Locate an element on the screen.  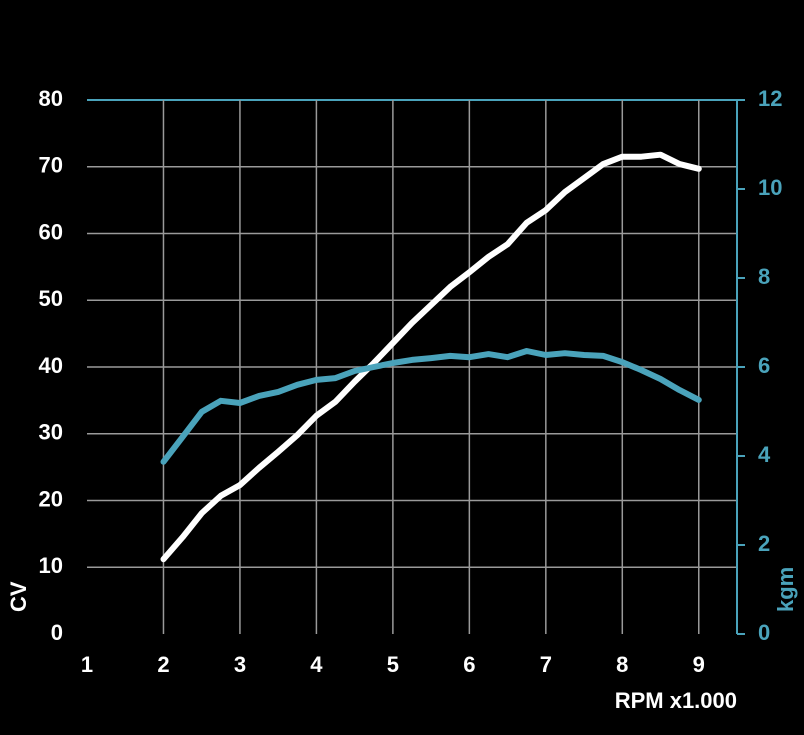
y-tick-label: 30 is located at coordinates (51, 432).